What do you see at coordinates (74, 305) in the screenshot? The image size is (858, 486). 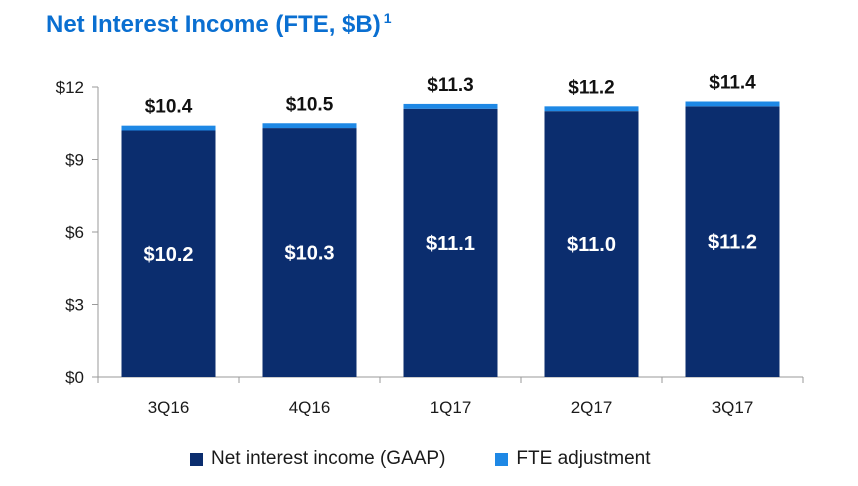 I see `y-tick-label: $3` at bounding box center [74, 305].